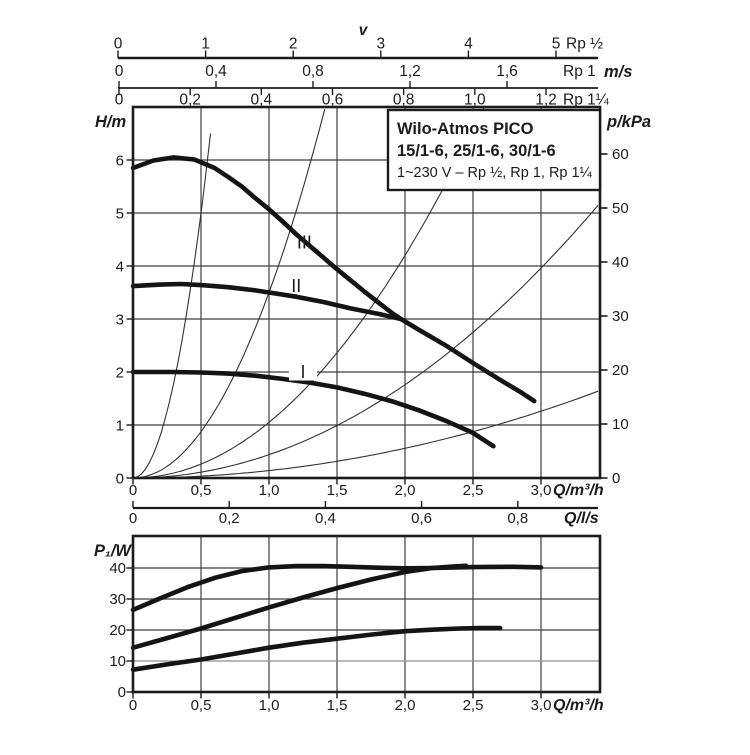 The width and height of the screenshot is (750, 755). What do you see at coordinates (363, 514) in the screenshot?
I see `flow-ls-ruler: 0 0,2 0,4 0,6 0,8` at bounding box center [363, 514].